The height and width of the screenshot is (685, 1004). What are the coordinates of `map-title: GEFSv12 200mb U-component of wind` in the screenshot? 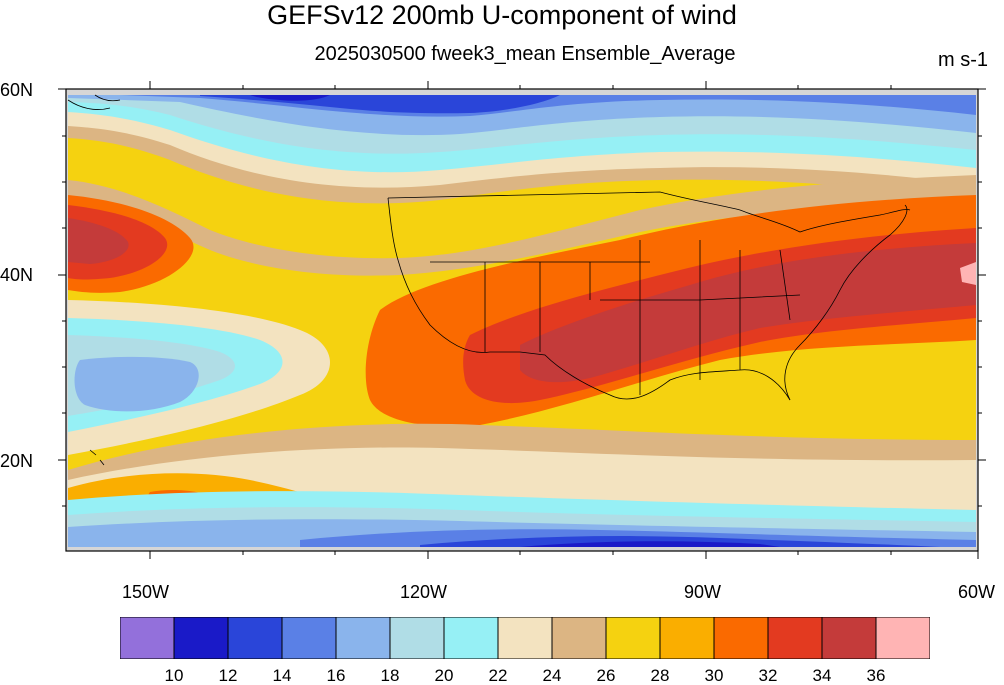 It's located at (502, 15).